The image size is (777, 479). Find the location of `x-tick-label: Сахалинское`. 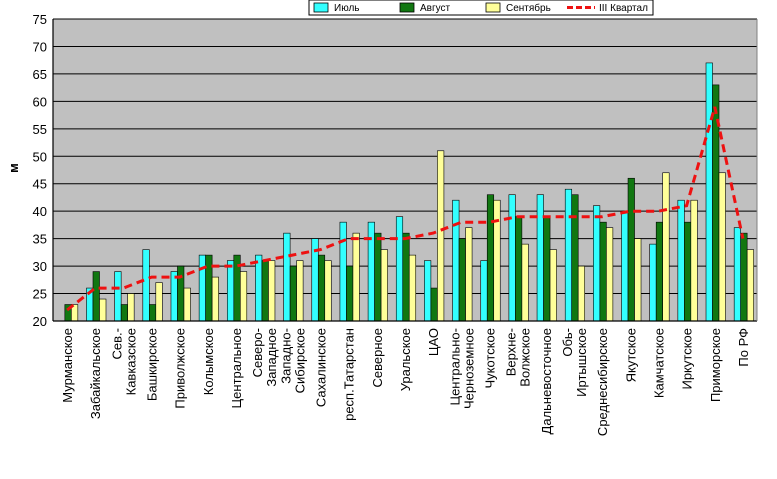

x-tick-label: Сахалинское is located at coordinates (321, 367).